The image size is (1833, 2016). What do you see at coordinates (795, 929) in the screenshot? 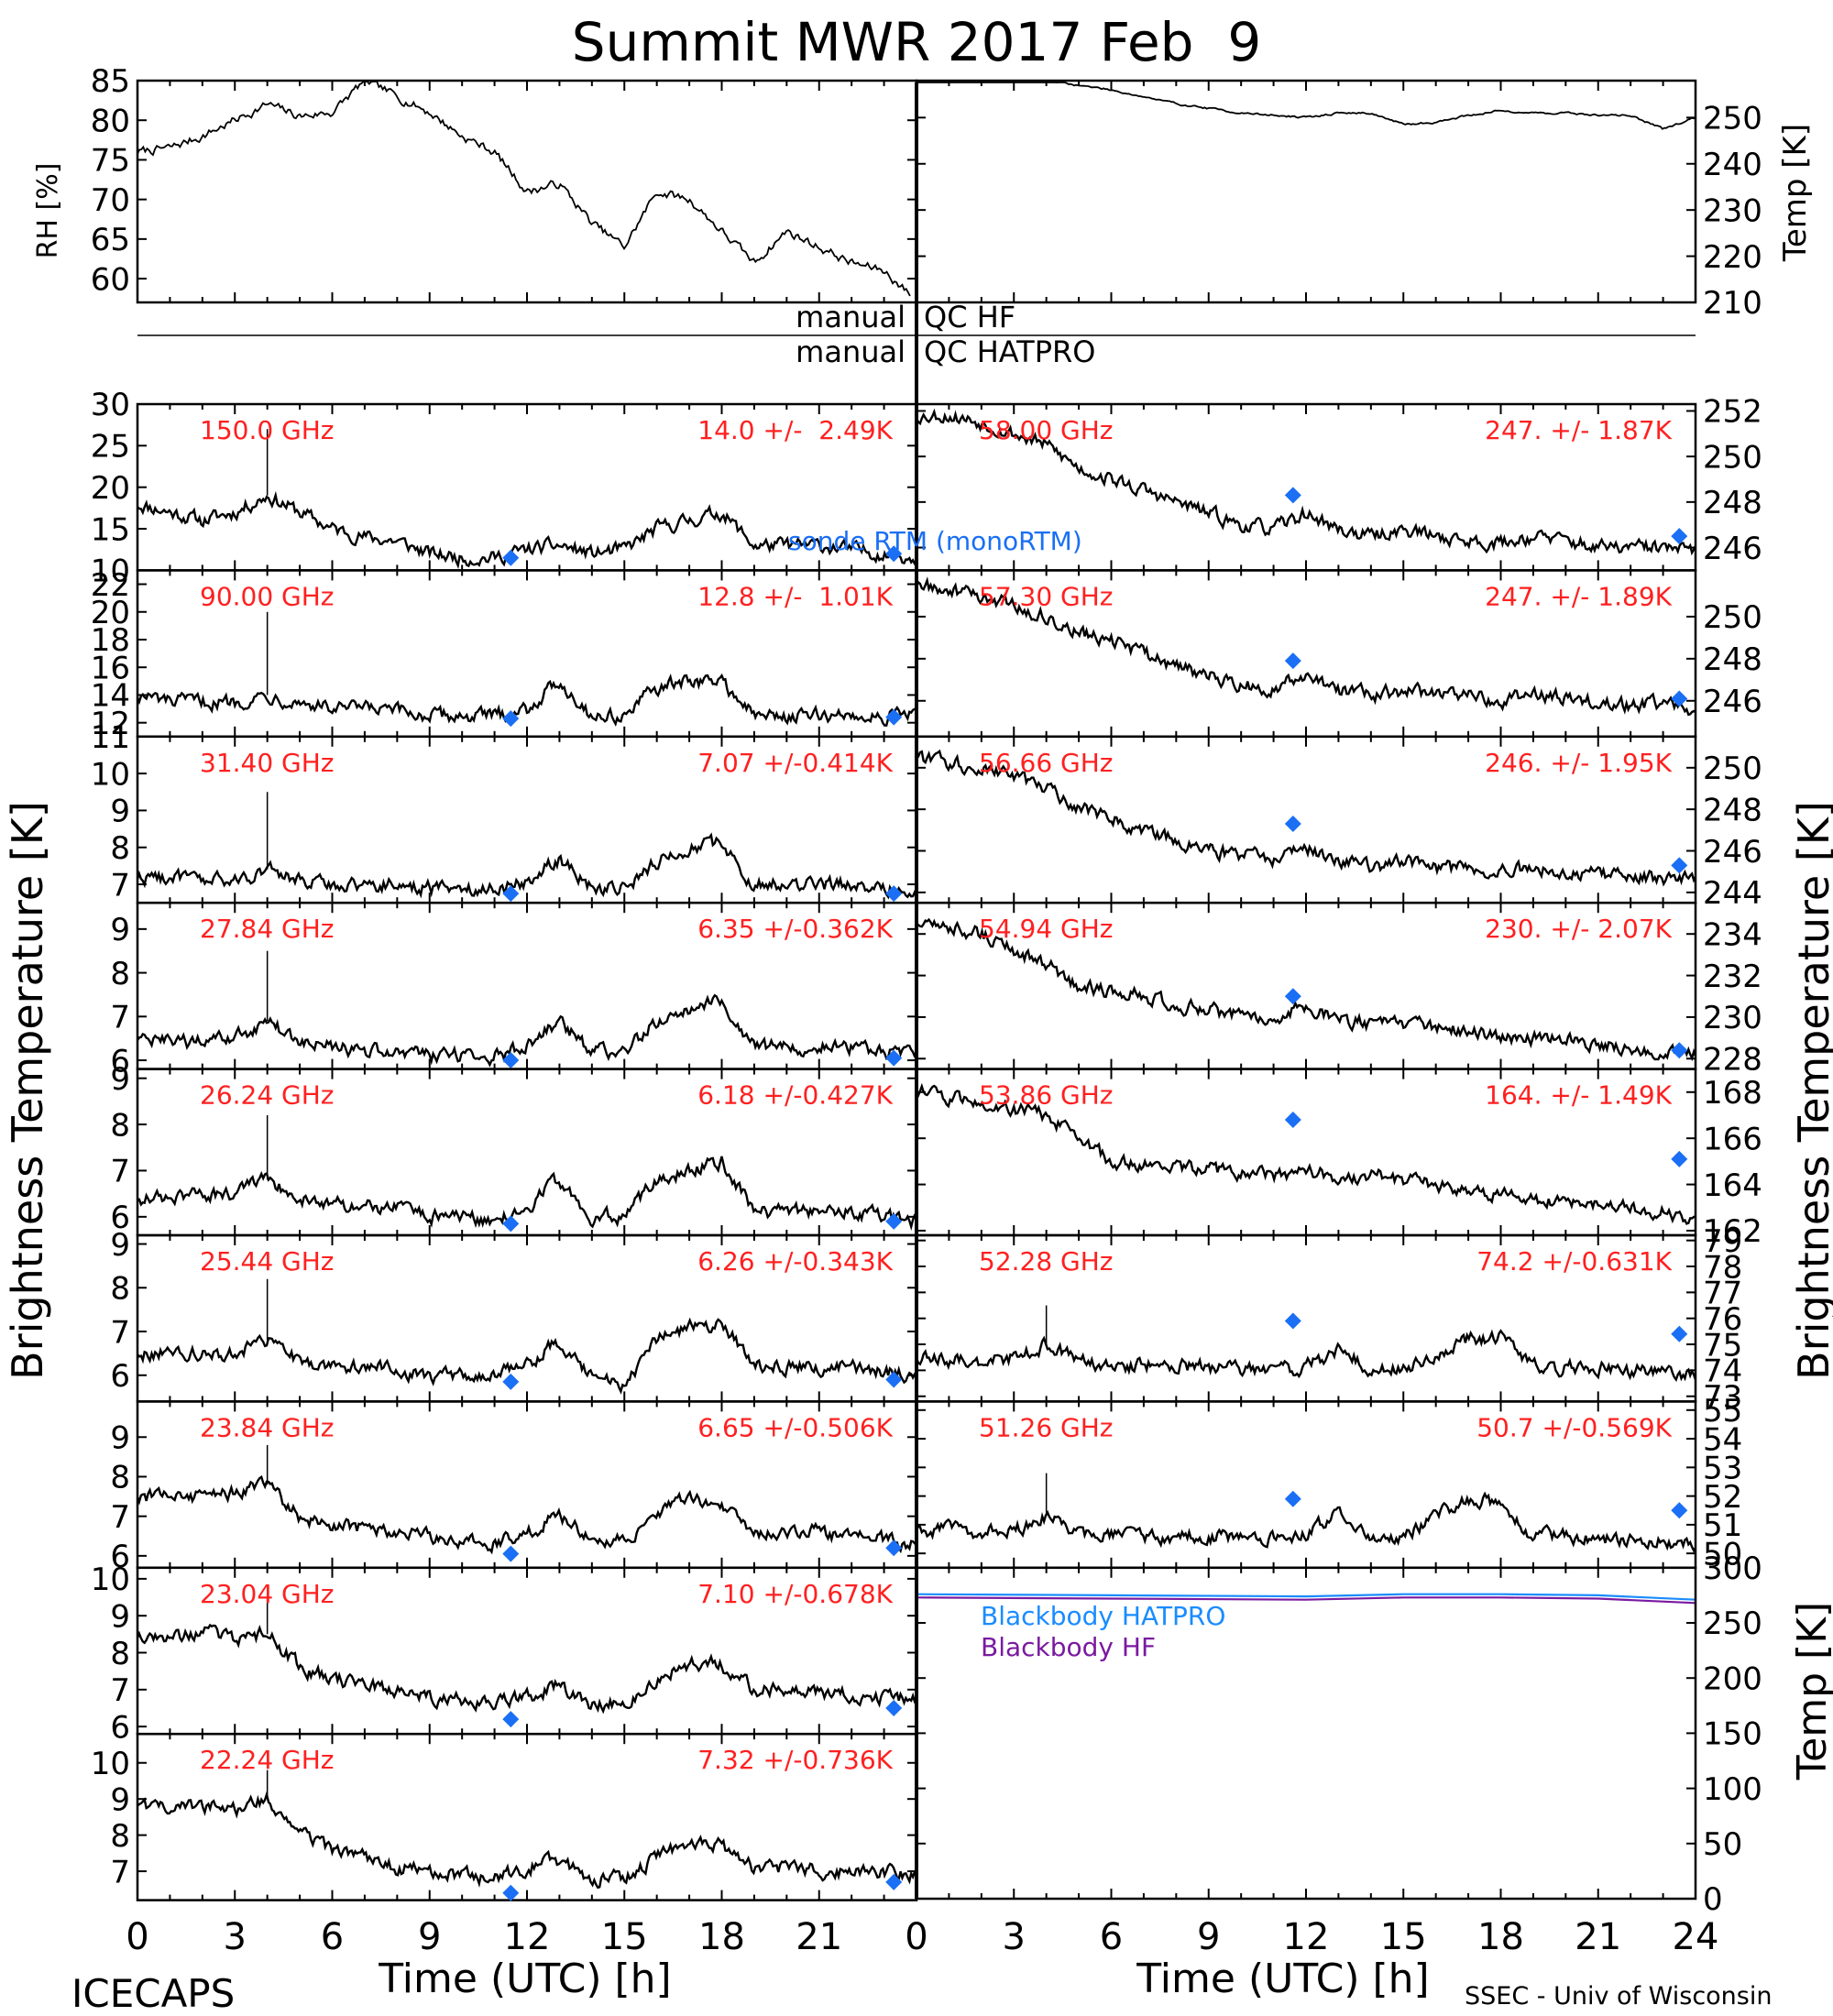
I see `hf-channel-3-stats-label: 6.35 +/-0.362K` at bounding box center [795, 929].